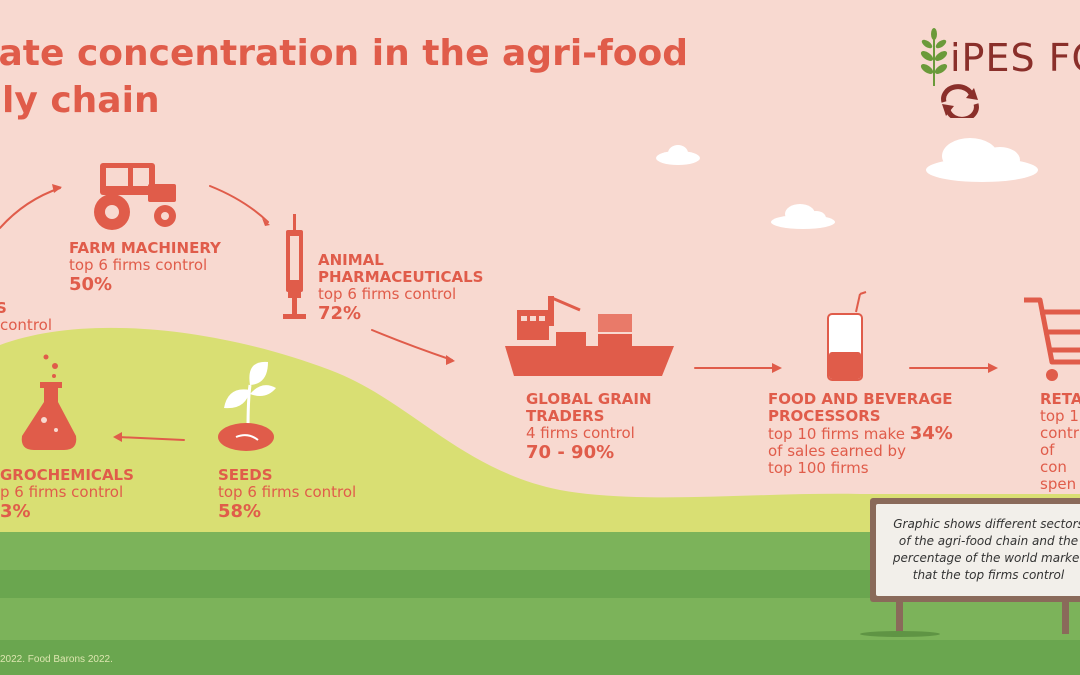 This screenshot has width=1080, height=675. I want to click on sector-retail: RETA top 1 contr of con spen, so click(1060, 442).